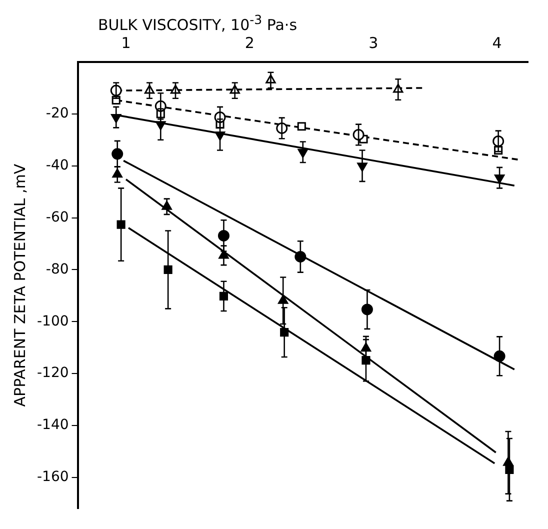  What do you see at coordinates (249, 43) in the screenshot?
I see `x-tick-label: 2` at bounding box center [249, 43].